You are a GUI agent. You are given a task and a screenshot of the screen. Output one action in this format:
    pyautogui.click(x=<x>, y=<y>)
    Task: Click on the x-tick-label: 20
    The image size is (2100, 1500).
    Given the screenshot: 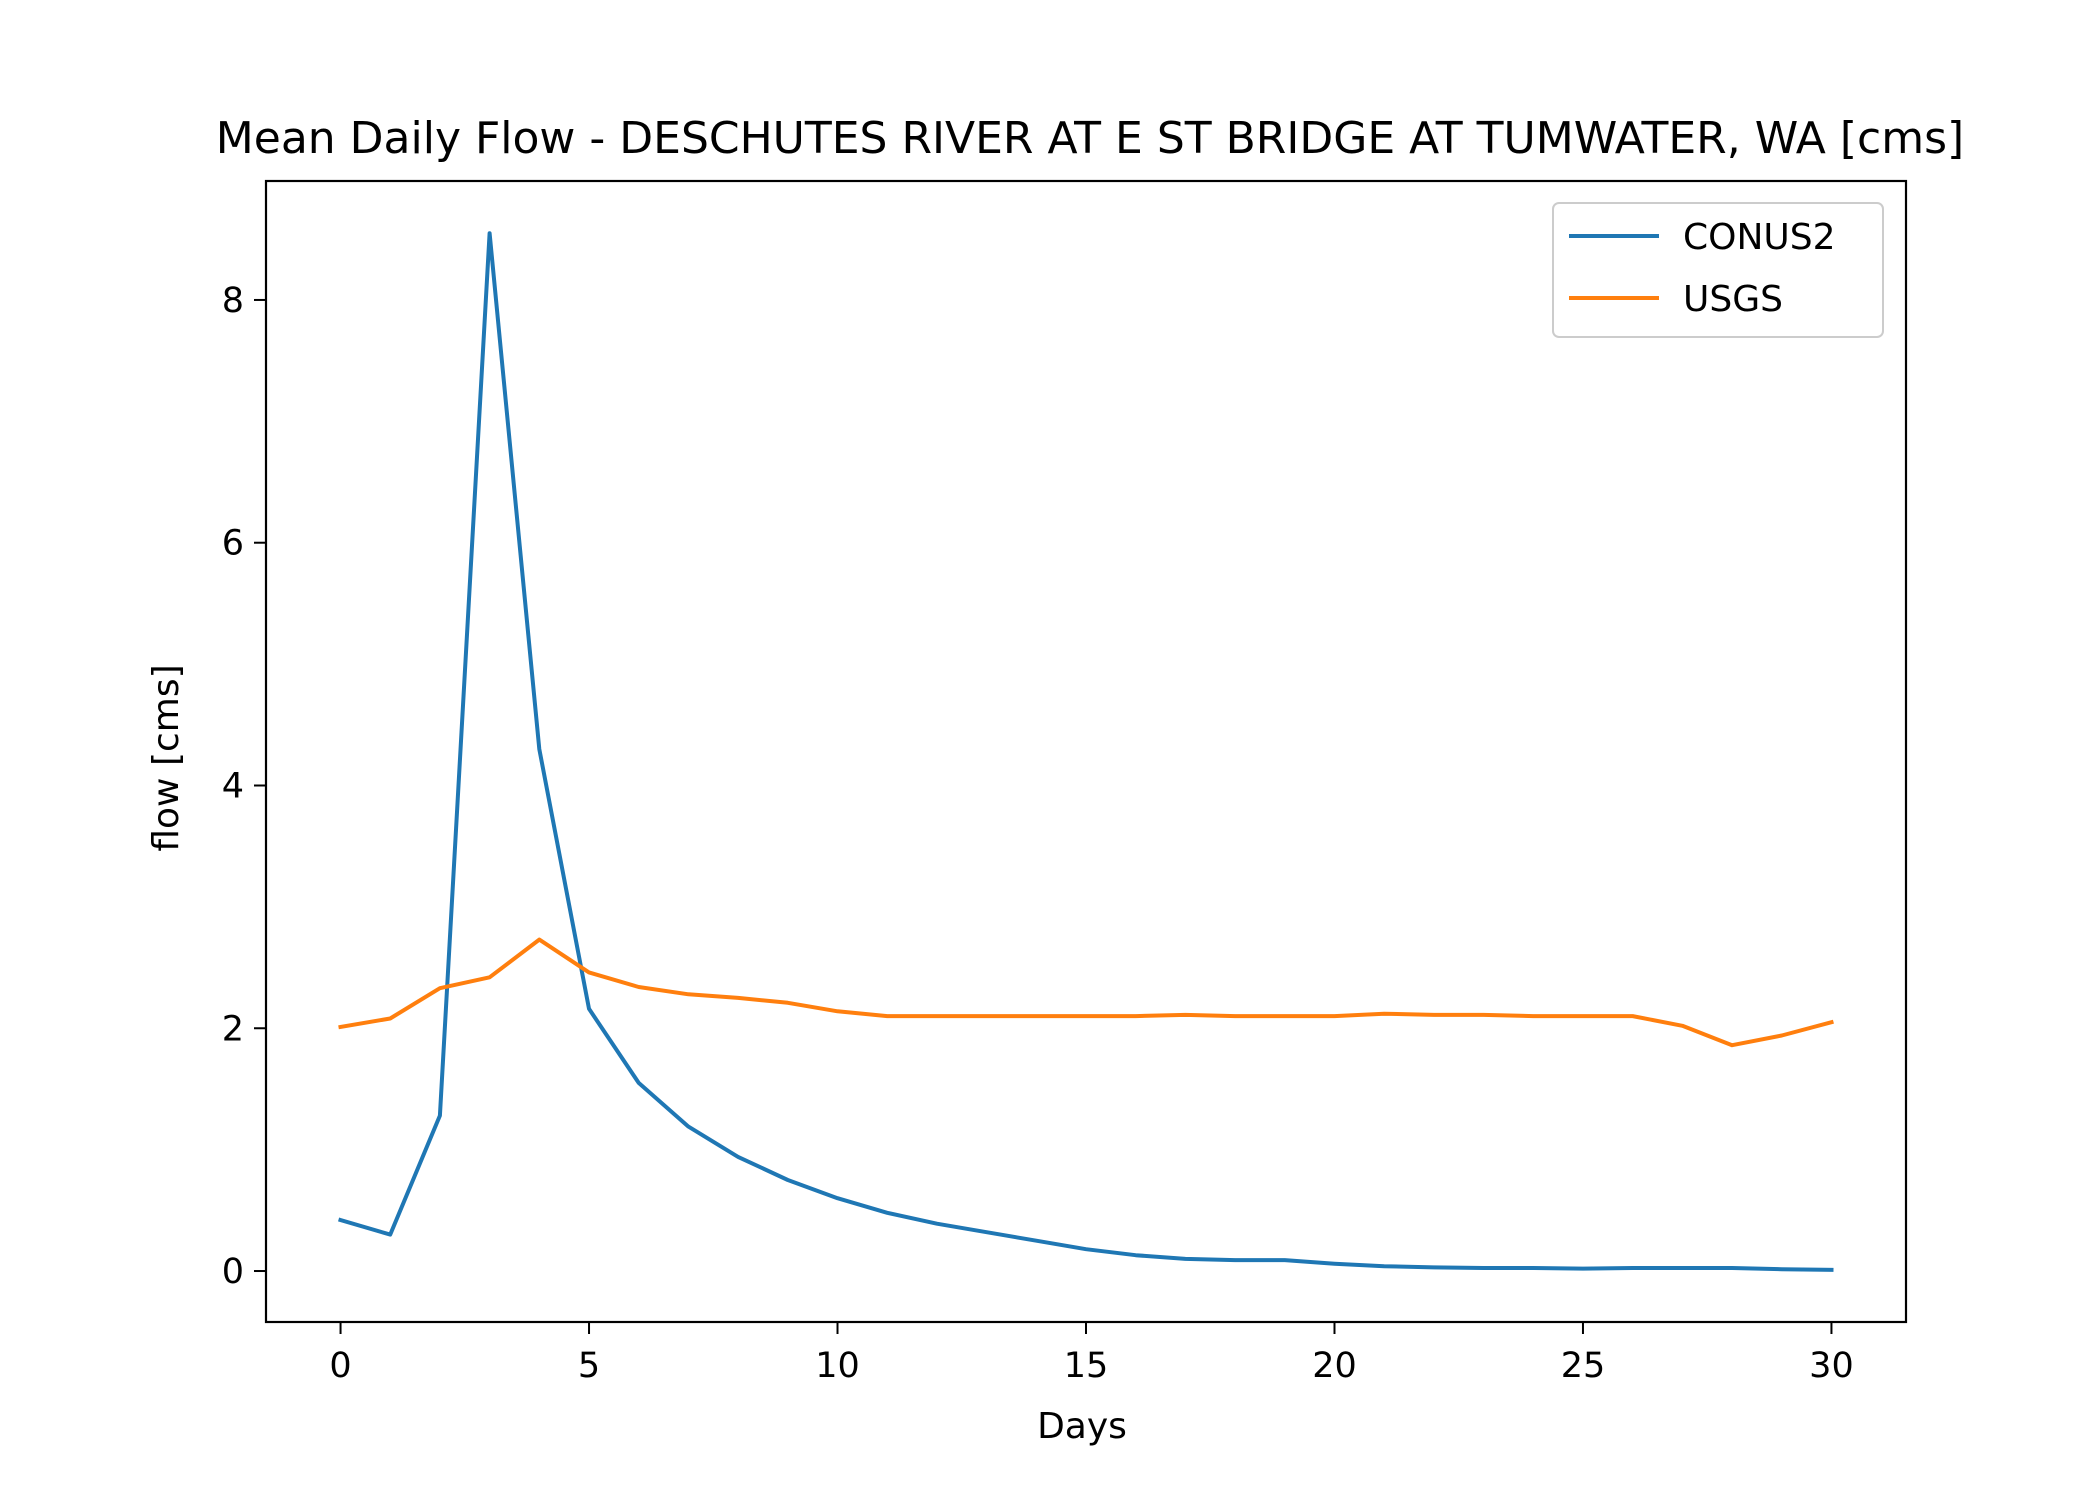 What is the action you would take?
    pyautogui.click(x=1334, y=1366)
    